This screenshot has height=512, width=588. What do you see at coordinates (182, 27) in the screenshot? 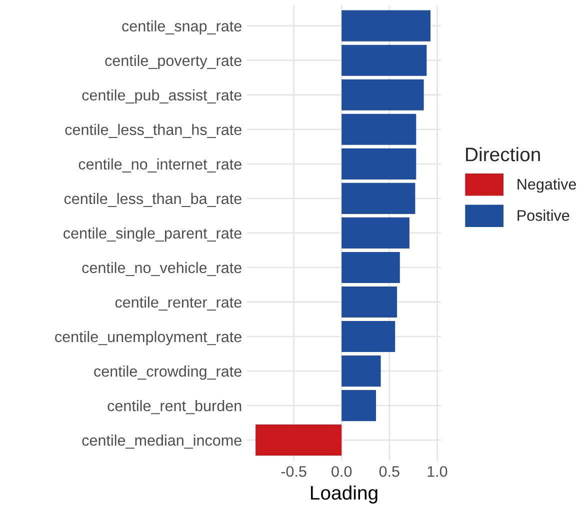
I see `y-tick-label: centile_snap_rate` at bounding box center [182, 27].